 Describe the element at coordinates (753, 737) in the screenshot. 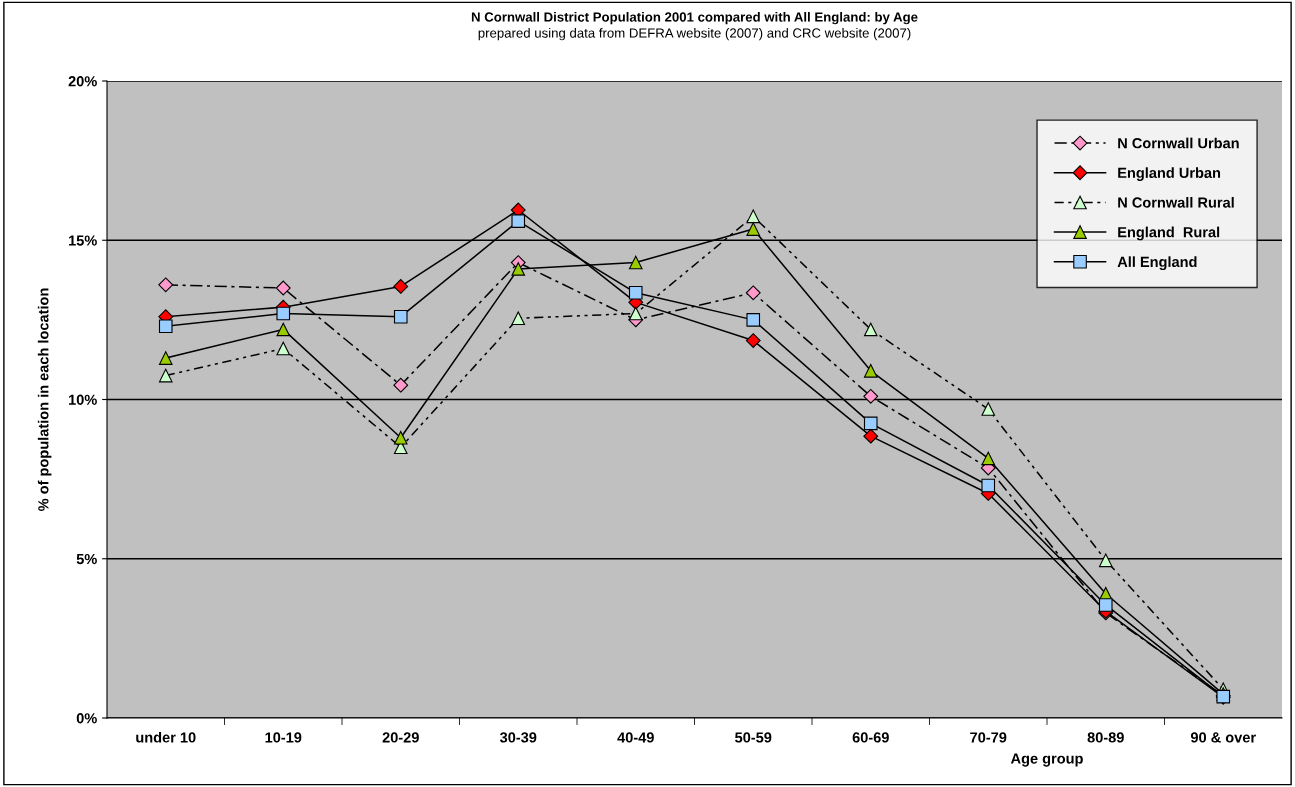

I see `x-tick-label: 50-59` at that location.